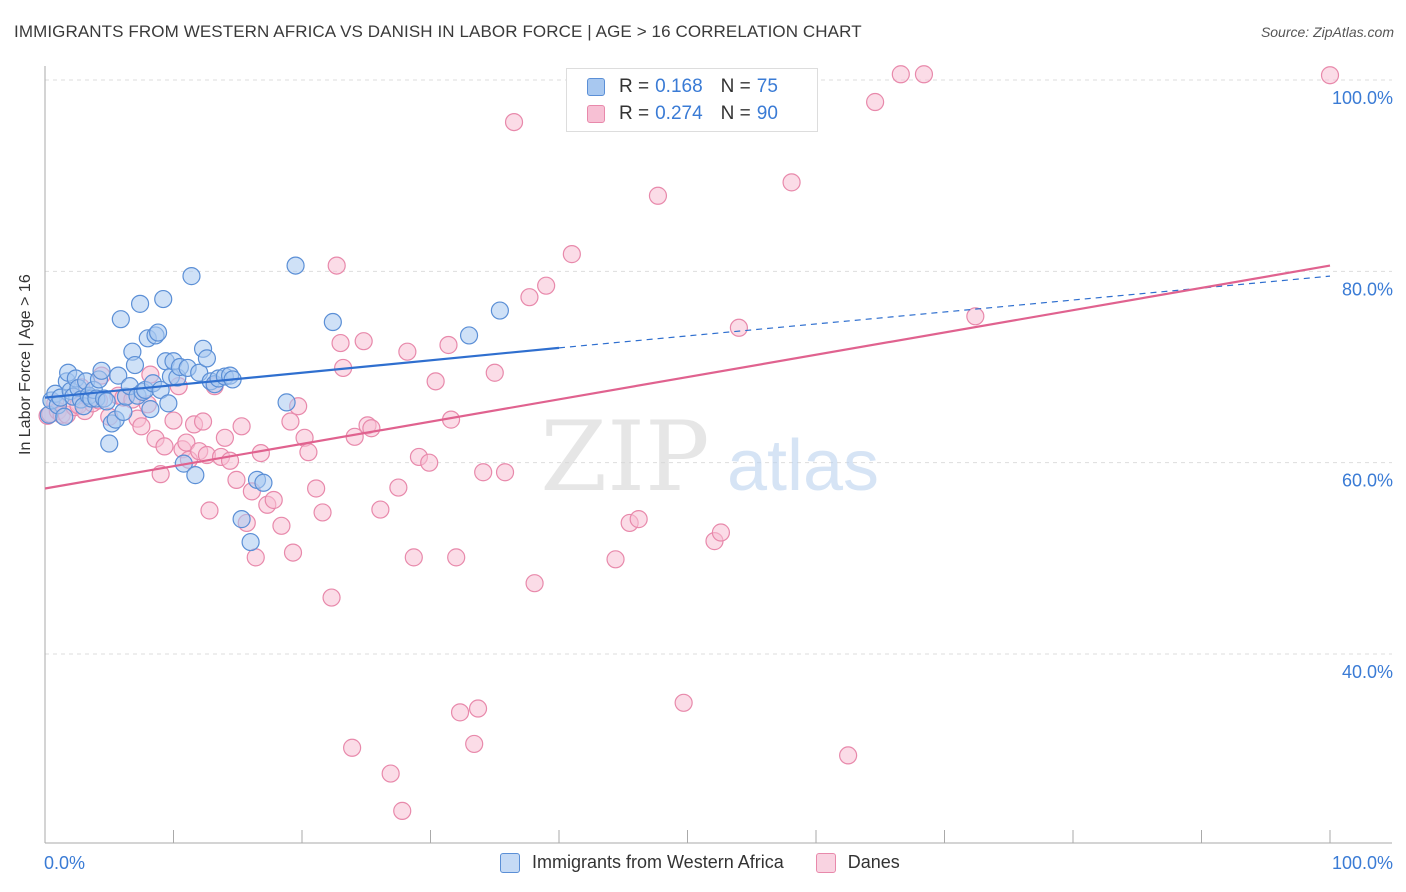  I want to click on stats-row-western-africa: R = 0.168 N = 75, so click(682, 87).